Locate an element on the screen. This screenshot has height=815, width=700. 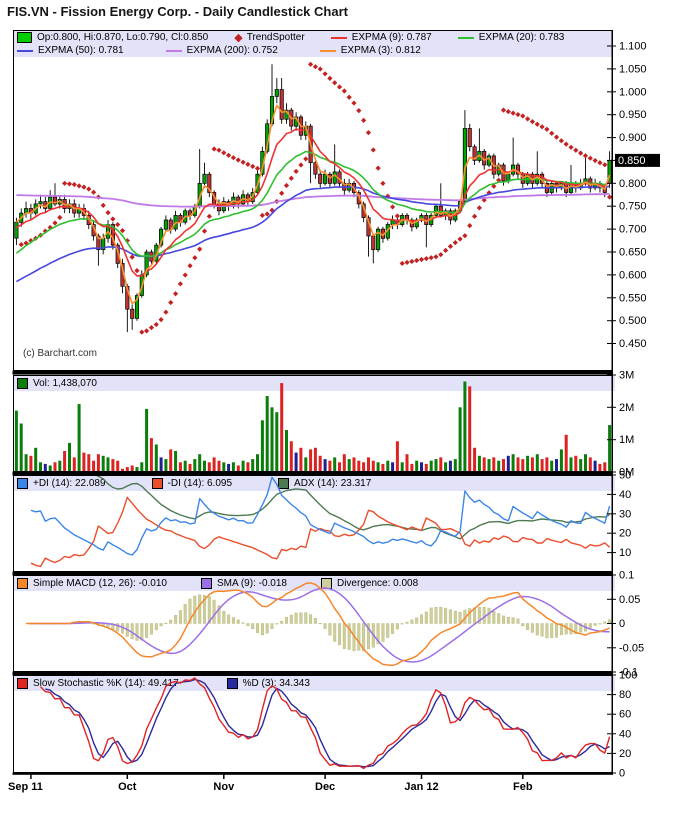
adx-legend-item: ADX (14): 23.317 is located at coordinates (324, 483).